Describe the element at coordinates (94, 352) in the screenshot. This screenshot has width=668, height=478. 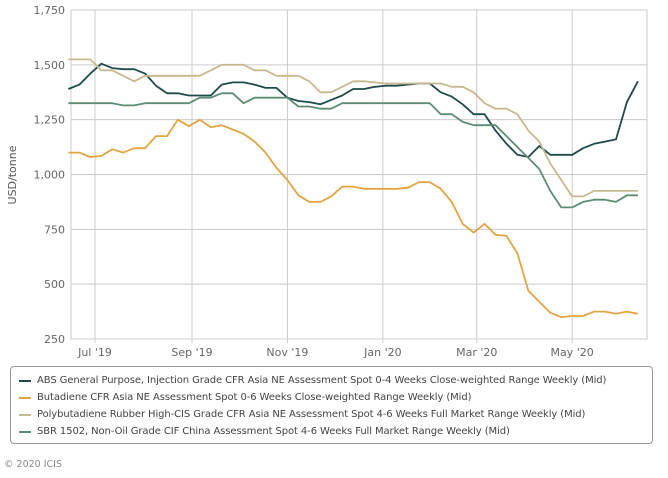
I see `x-tick-label: Jul '19` at that location.